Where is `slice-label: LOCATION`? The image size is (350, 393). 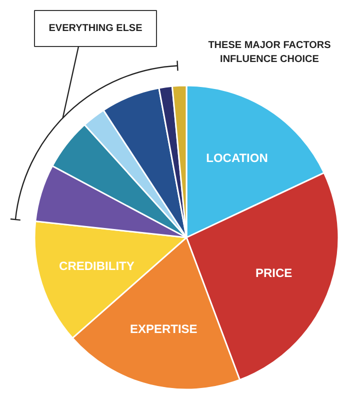
slice-label: LOCATION is located at coordinates (237, 157).